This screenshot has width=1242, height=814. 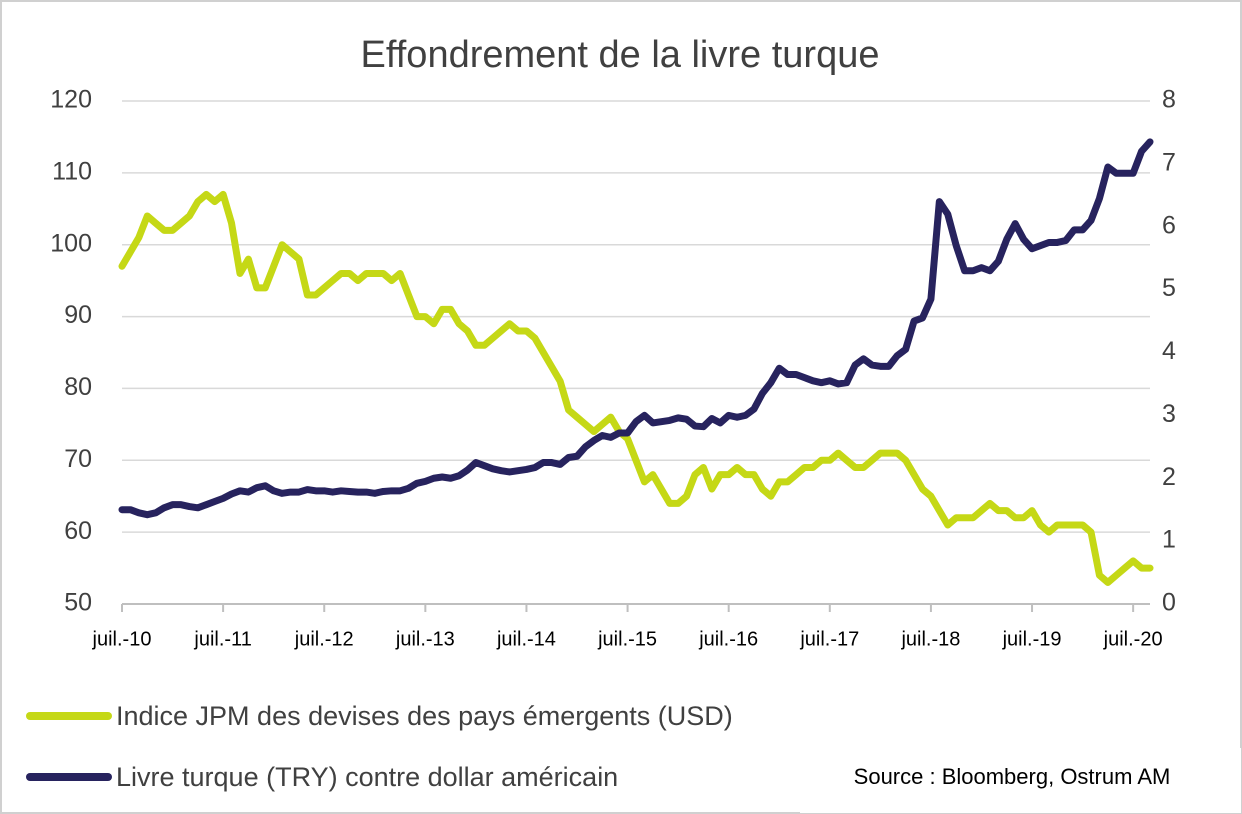 What do you see at coordinates (1169, 225) in the screenshot?
I see `y2-tick-label: 6` at bounding box center [1169, 225].